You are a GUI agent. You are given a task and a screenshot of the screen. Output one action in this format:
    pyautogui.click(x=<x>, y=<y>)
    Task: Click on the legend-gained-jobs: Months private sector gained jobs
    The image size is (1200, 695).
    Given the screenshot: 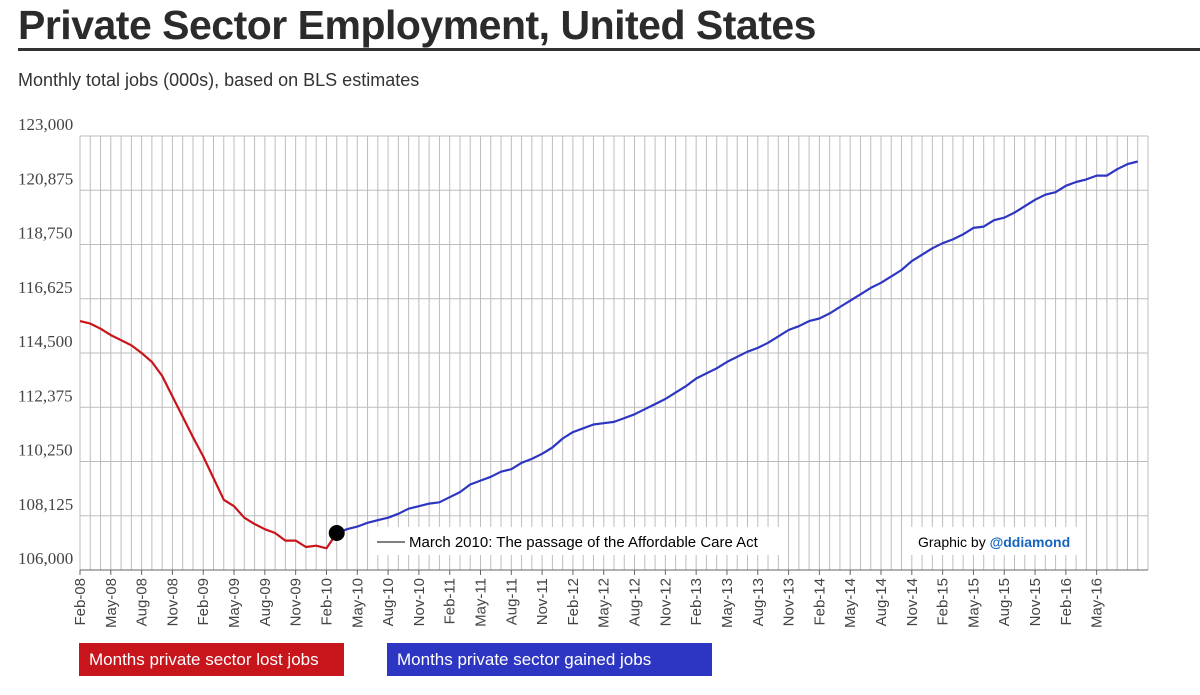 What is the action you would take?
    pyautogui.click(x=549, y=659)
    